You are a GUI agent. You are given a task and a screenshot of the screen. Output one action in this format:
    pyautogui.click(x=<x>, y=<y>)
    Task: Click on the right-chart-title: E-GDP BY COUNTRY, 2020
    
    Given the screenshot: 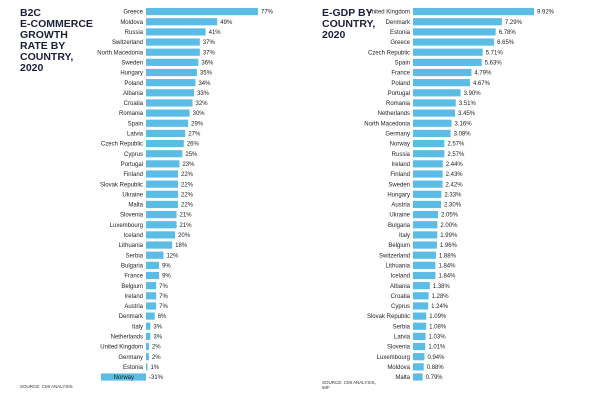 What is the action you would take?
    pyautogui.click(x=349, y=24)
    